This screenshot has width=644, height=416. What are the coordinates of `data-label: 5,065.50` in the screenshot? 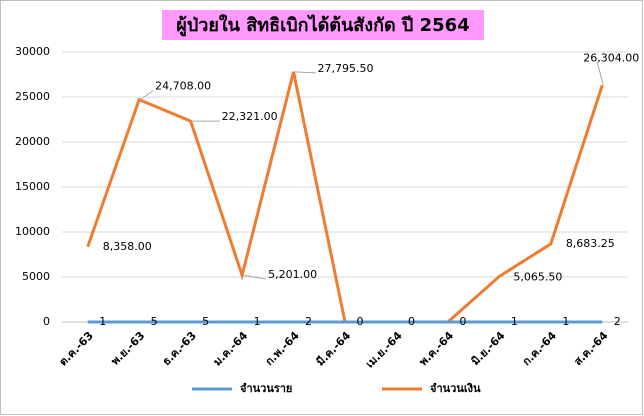 It's located at (537, 276).